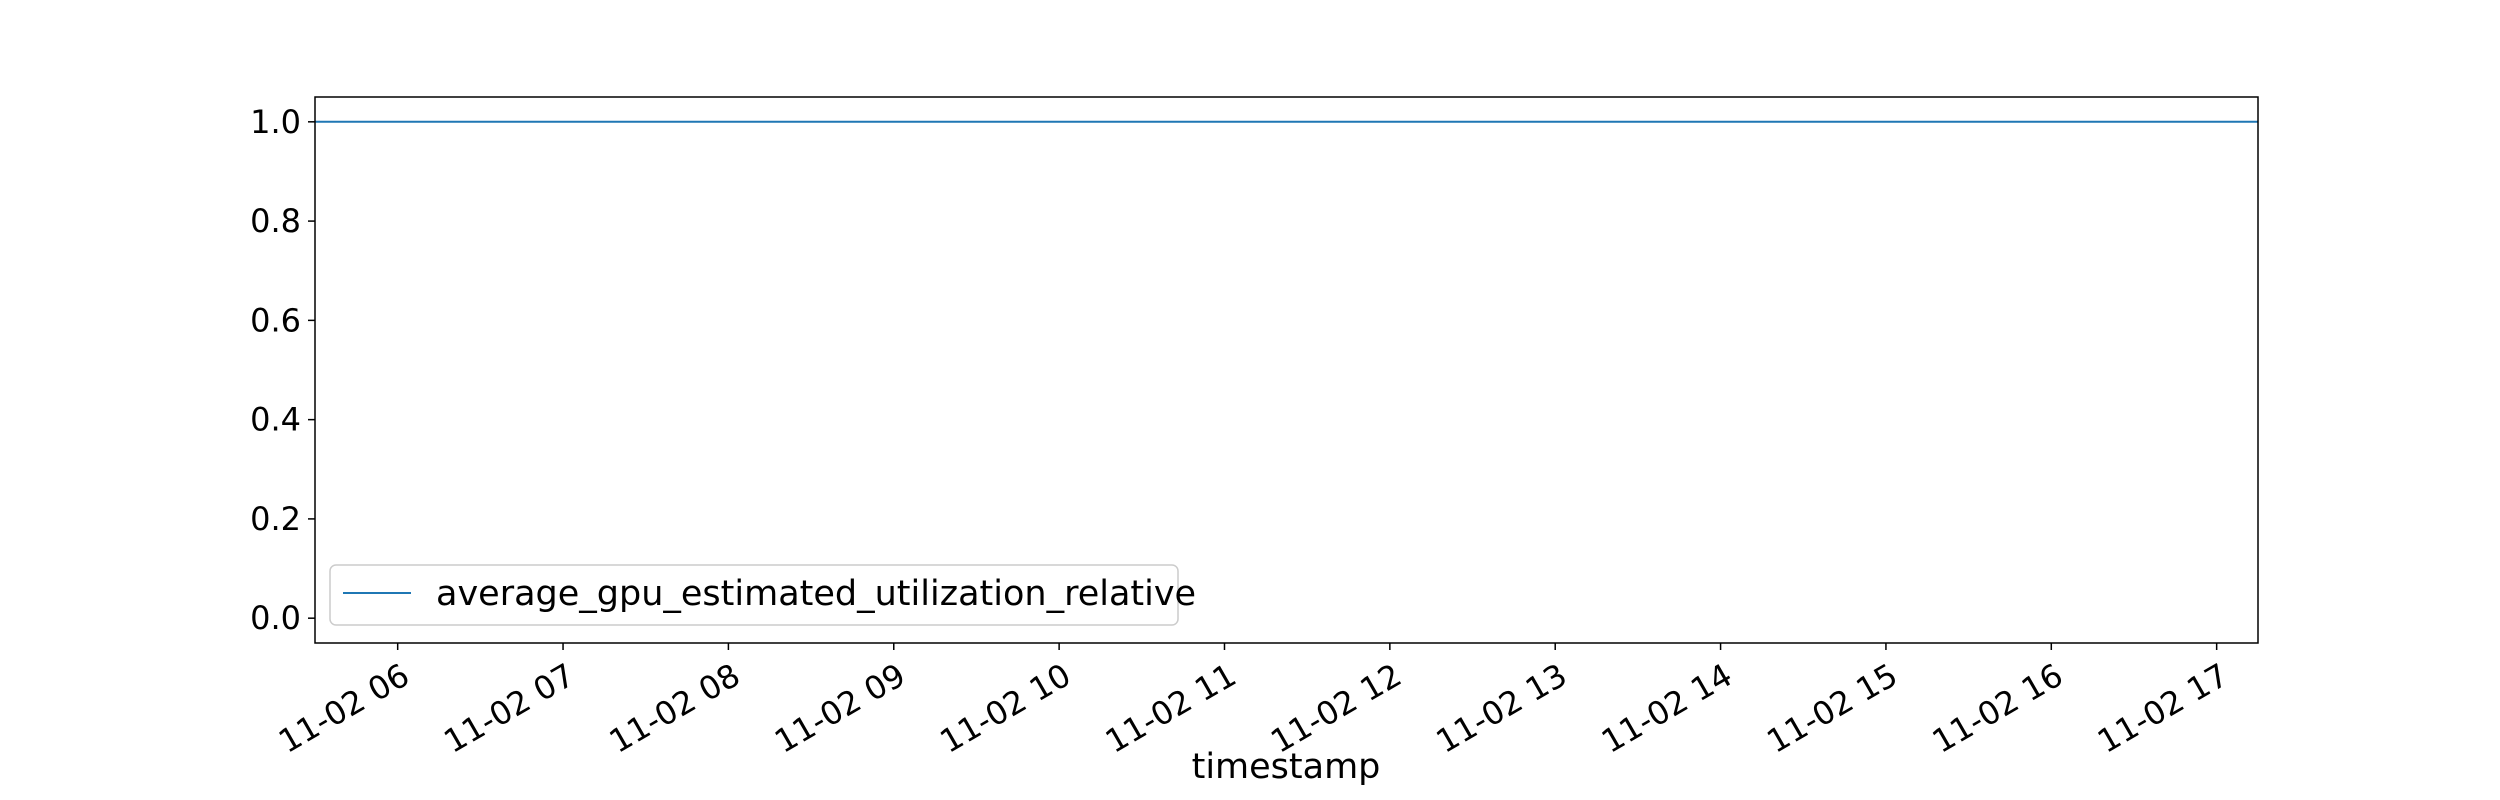 The height and width of the screenshot is (800, 2500). I want to click on y-tick-label: 0.2, so click(275, 519).